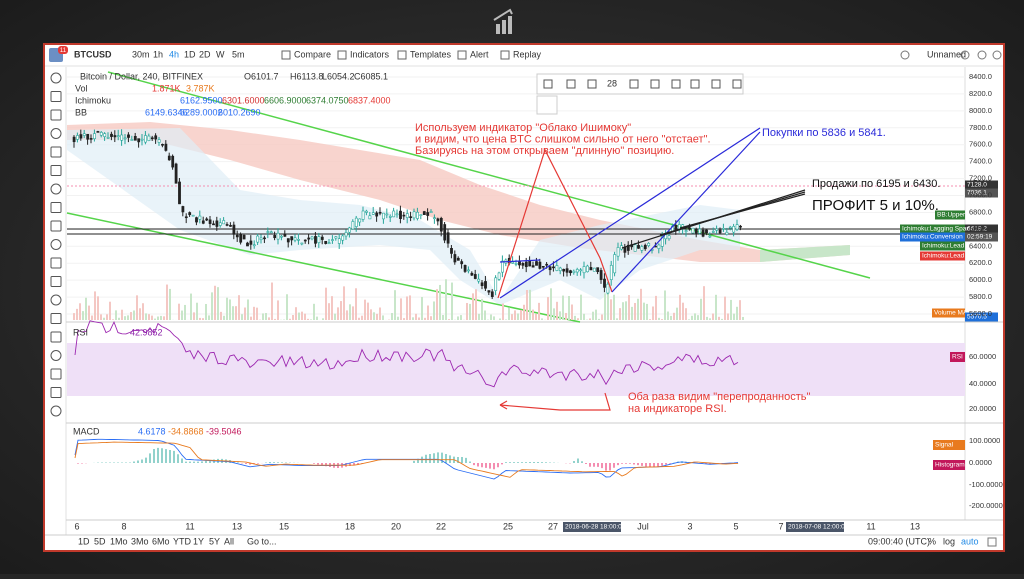  I want to click on toolbar-button: Replay, so click(527, 54).